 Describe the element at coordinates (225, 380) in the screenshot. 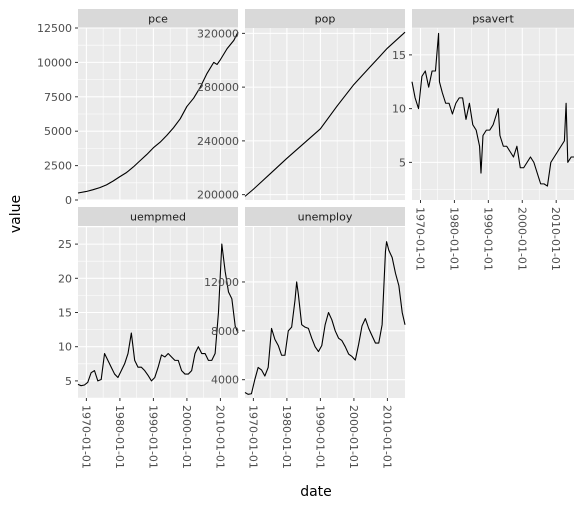

I see `y-tick-label: 4000` at that location.